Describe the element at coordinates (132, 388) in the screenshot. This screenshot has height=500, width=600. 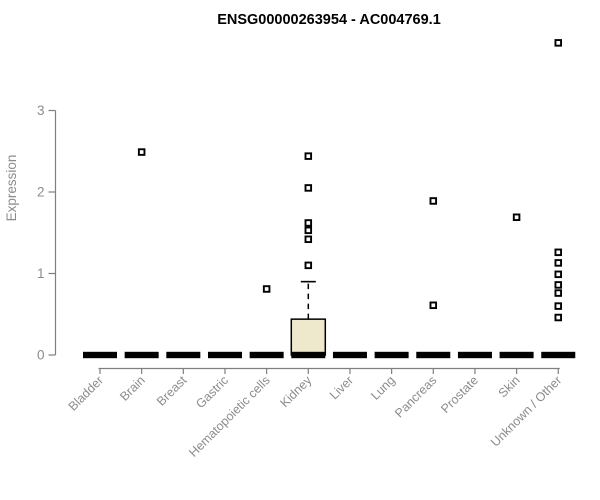
I see `category-label: Brain` at that location.